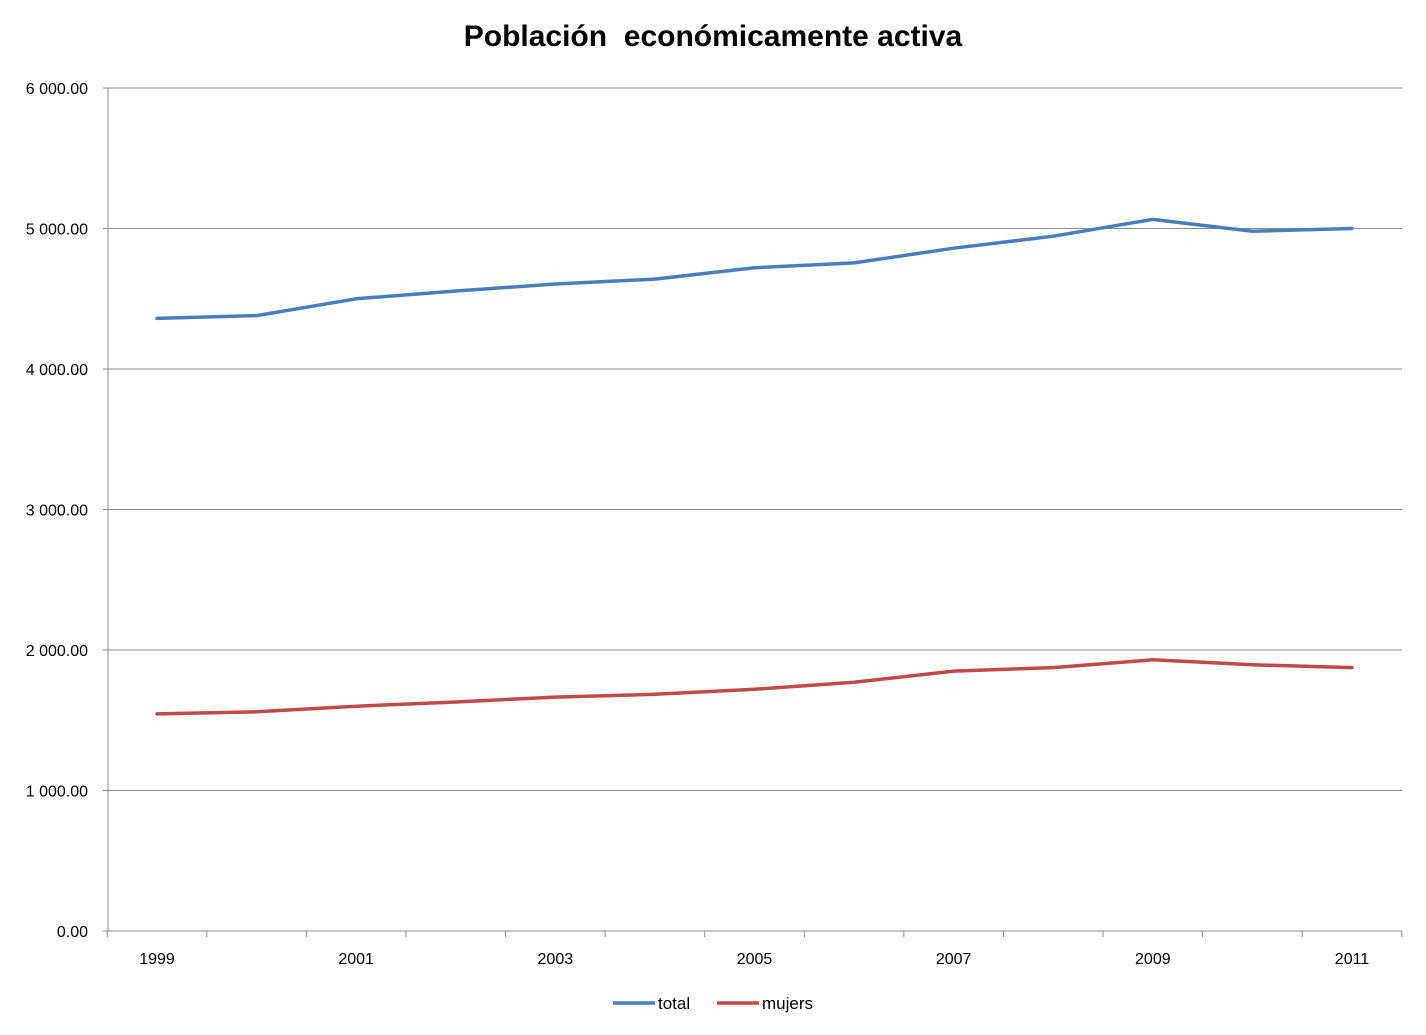 This screenshot has height=1035, width=1426. I want to click on y-tick-label: 6 000.00, so click(57, 89).